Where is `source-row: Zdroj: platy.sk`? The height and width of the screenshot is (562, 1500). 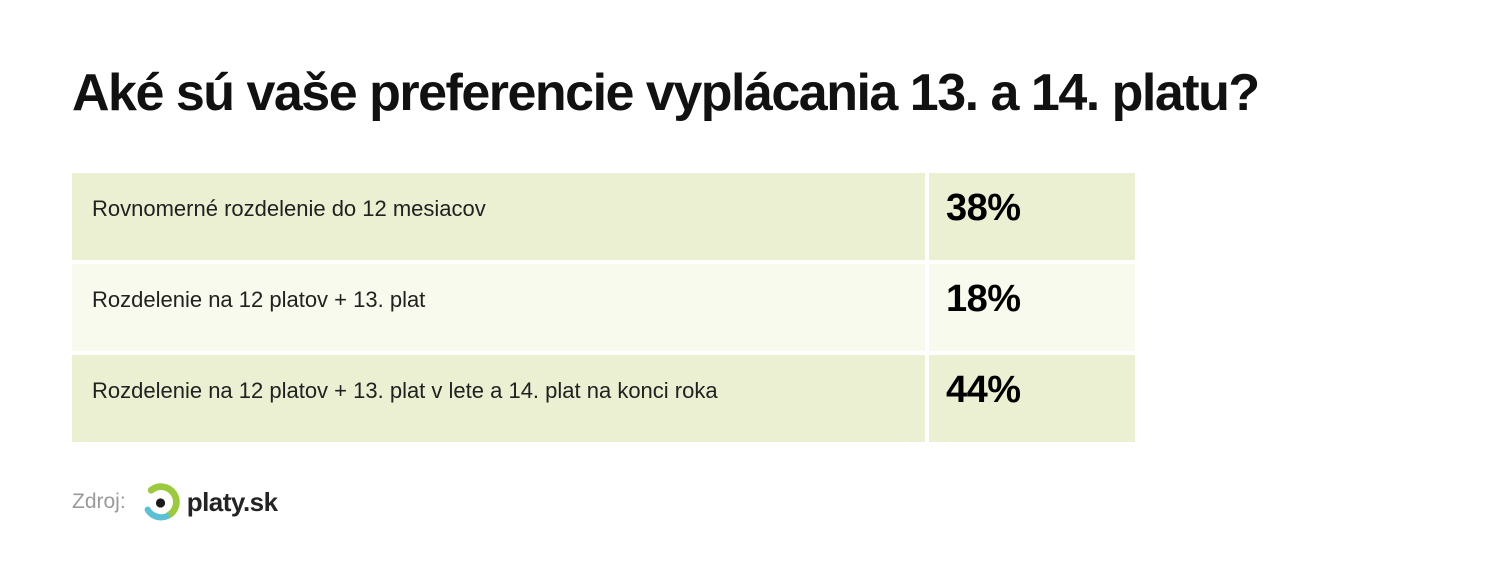 source-row: Zdroj: platy.sk is located at coordinates (175, 502).